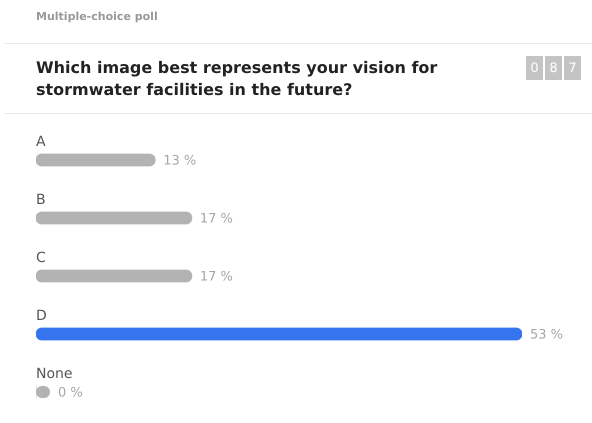 This screenshot has height=423, width=592. I want to click on chart-title: Which image best represents your vision for stormwater facilities in the future?, so click(237, 79).